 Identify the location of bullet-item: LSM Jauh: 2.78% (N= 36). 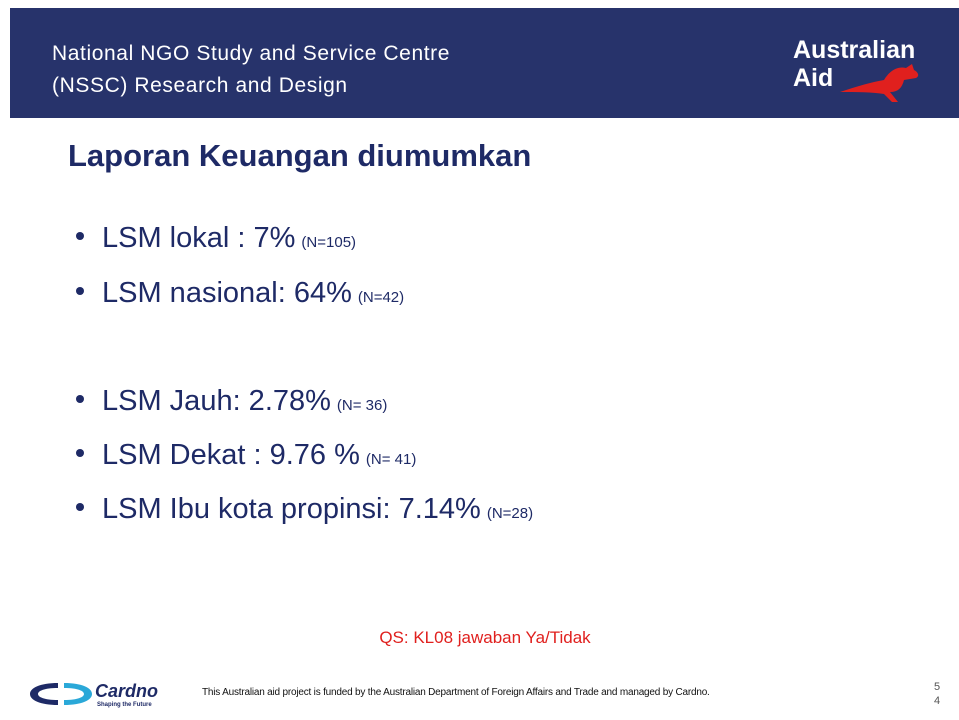
(231, 401).